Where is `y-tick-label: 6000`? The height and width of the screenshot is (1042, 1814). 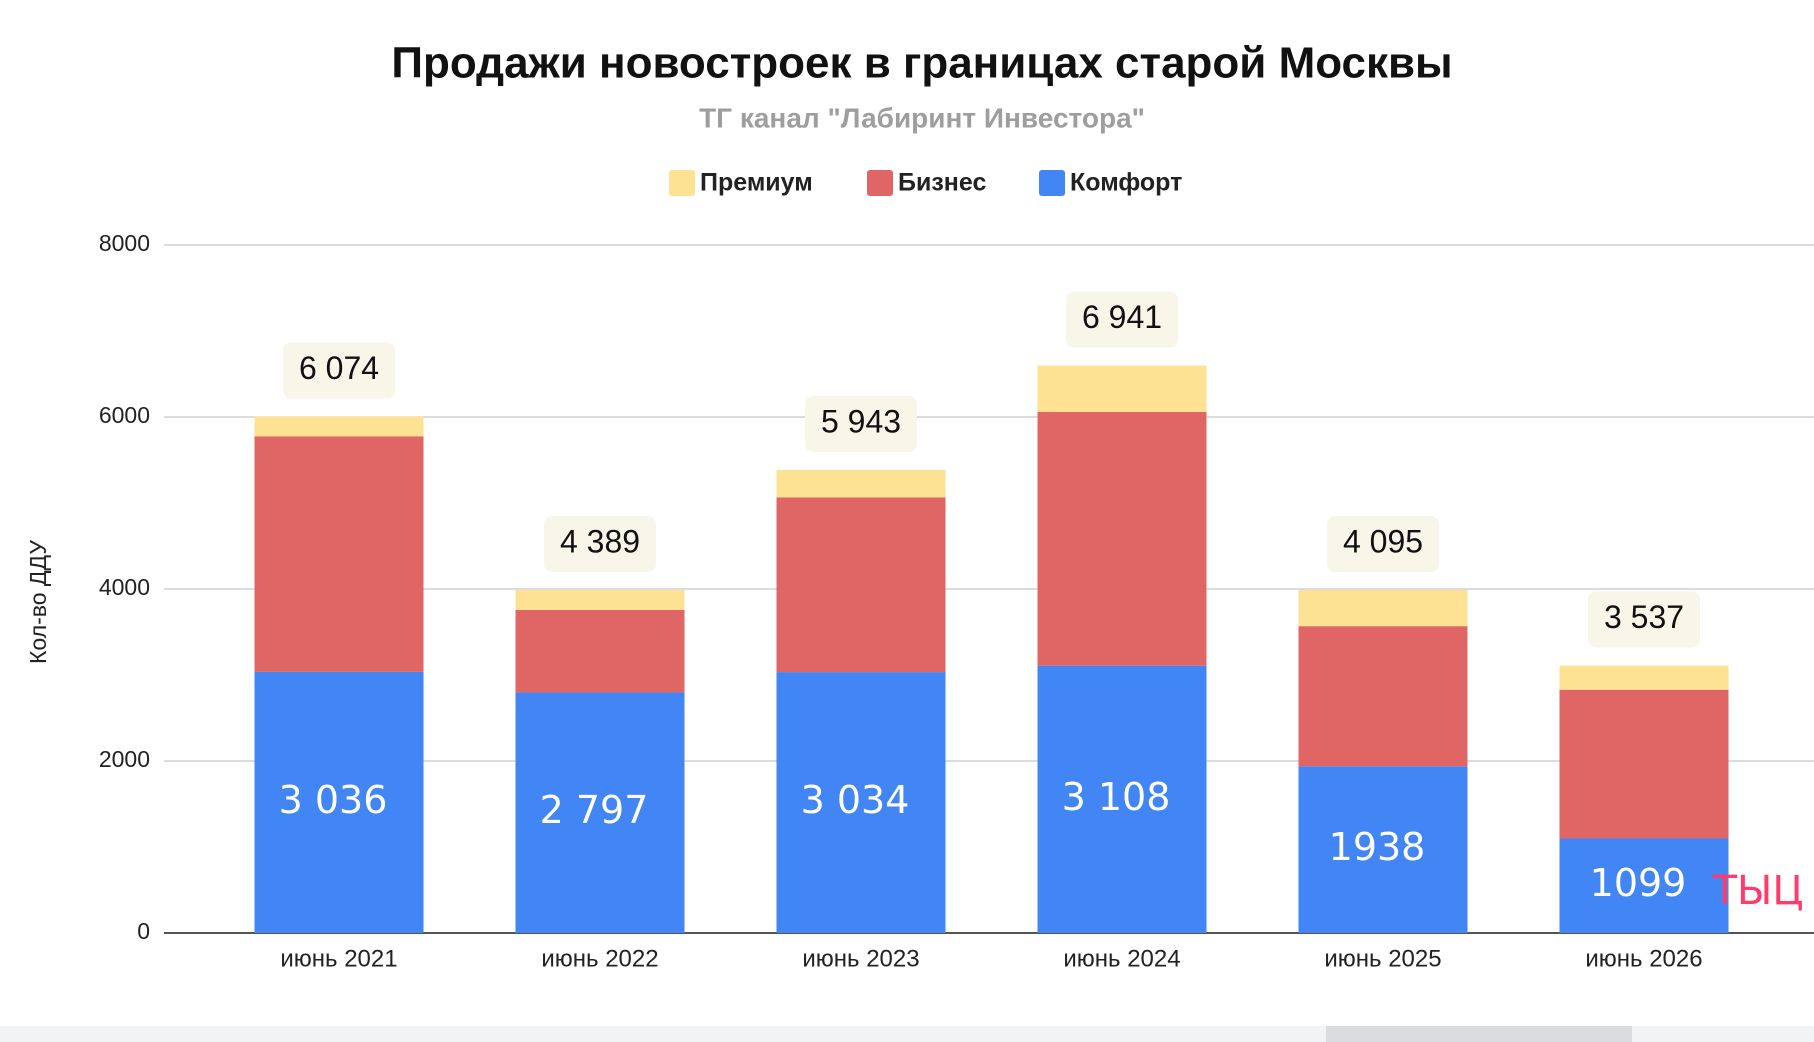 y-tick-label: 6000 is located at coordinates (124, 415).